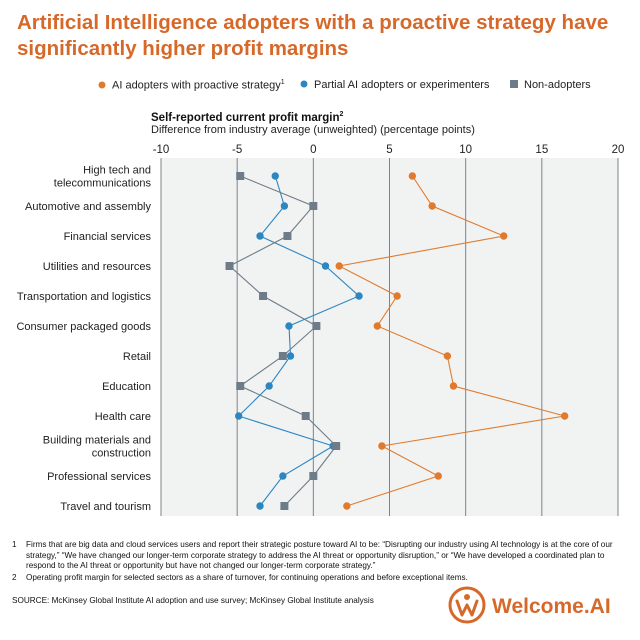 This screenshot has height=640, width=640. What do you see at coordinates (557, 85) in the screenshot?
I see `legend-label-non-adopters: Non-adopters` at bounding box center [557, 85].